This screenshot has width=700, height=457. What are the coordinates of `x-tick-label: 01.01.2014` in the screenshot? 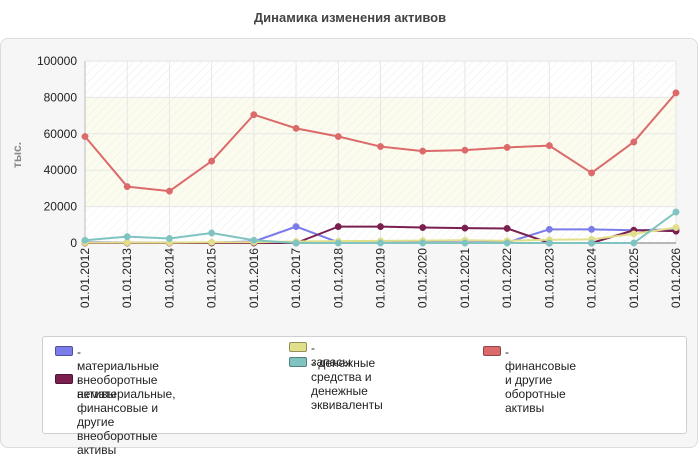 It's located at (169, 278).